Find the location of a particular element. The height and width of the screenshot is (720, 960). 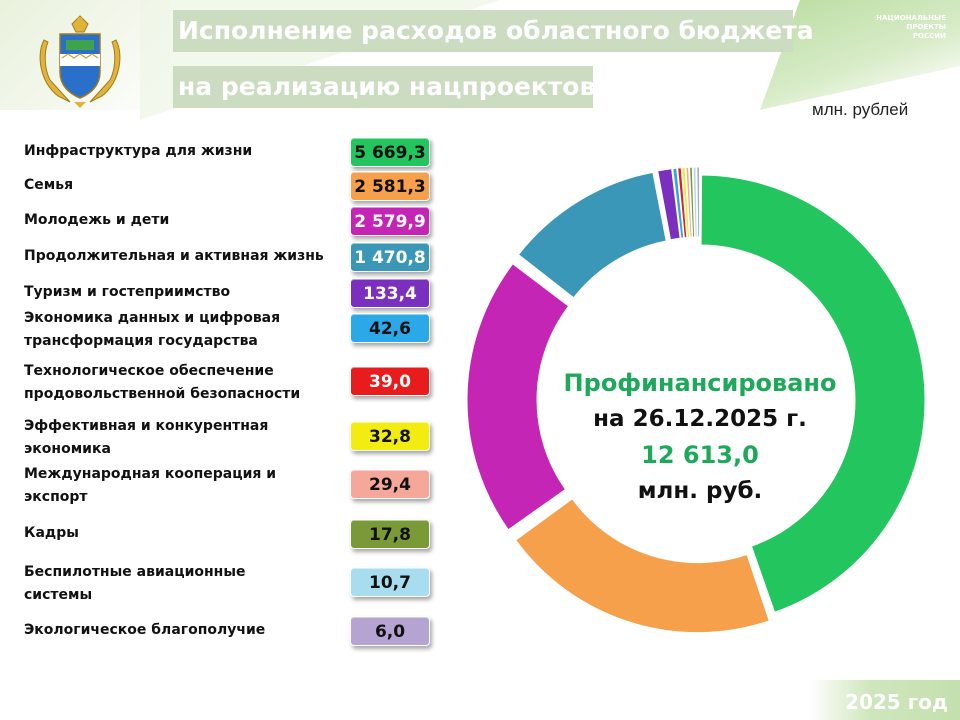

legend-row-label-line: Семья is located at coordinates (49, 185).